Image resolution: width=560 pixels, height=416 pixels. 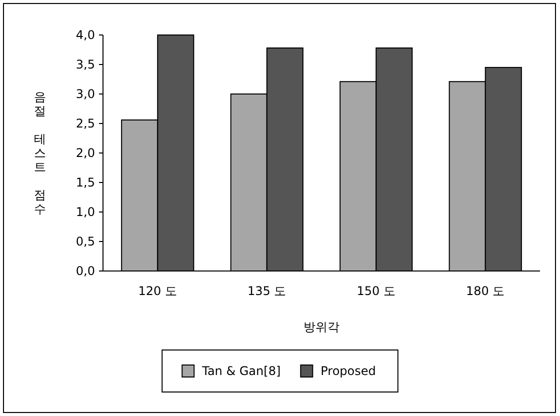 What do you see at coordinates (267, 291) in the screenshot?
I see `x-tick-label: 135 도` at bounding box center [267, 291].